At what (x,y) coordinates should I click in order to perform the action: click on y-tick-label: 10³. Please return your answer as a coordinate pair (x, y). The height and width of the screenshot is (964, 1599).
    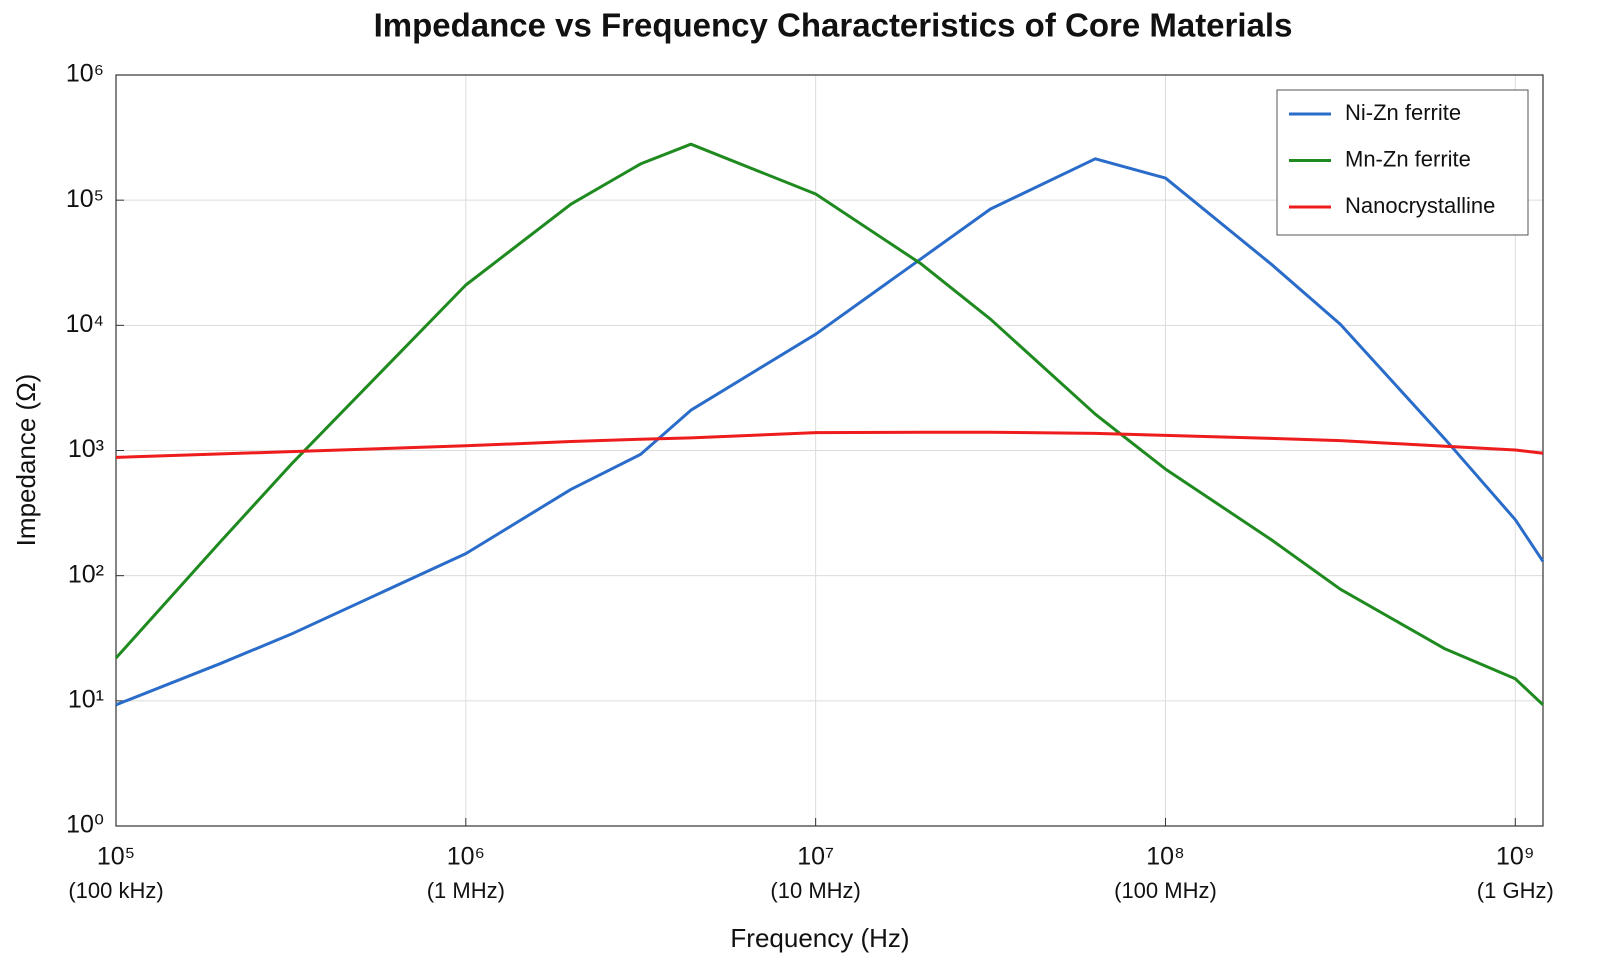
    Looking at the image, I should click on (86, 449).